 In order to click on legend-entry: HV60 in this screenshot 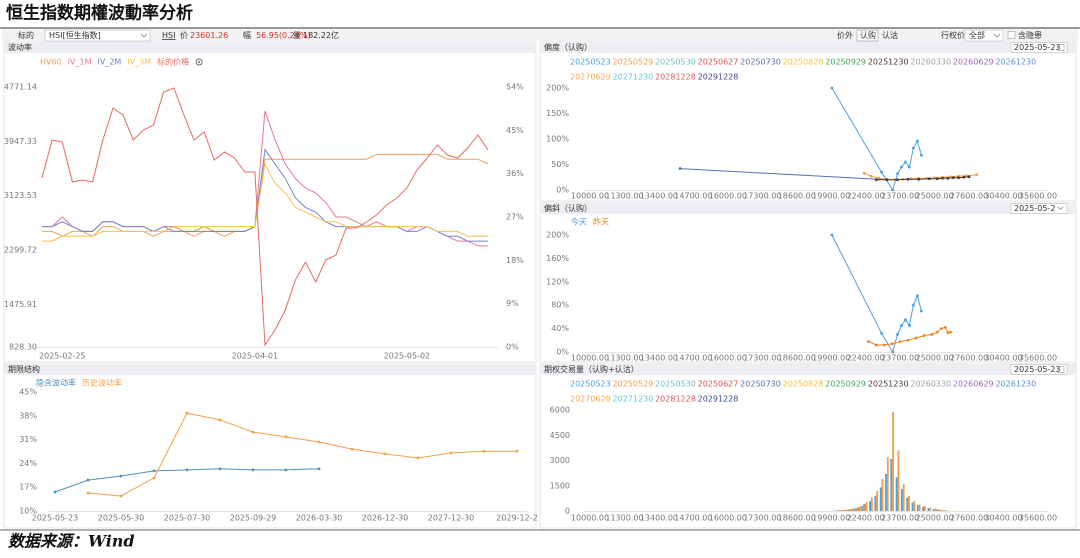, I will do `click(51, 62)`.